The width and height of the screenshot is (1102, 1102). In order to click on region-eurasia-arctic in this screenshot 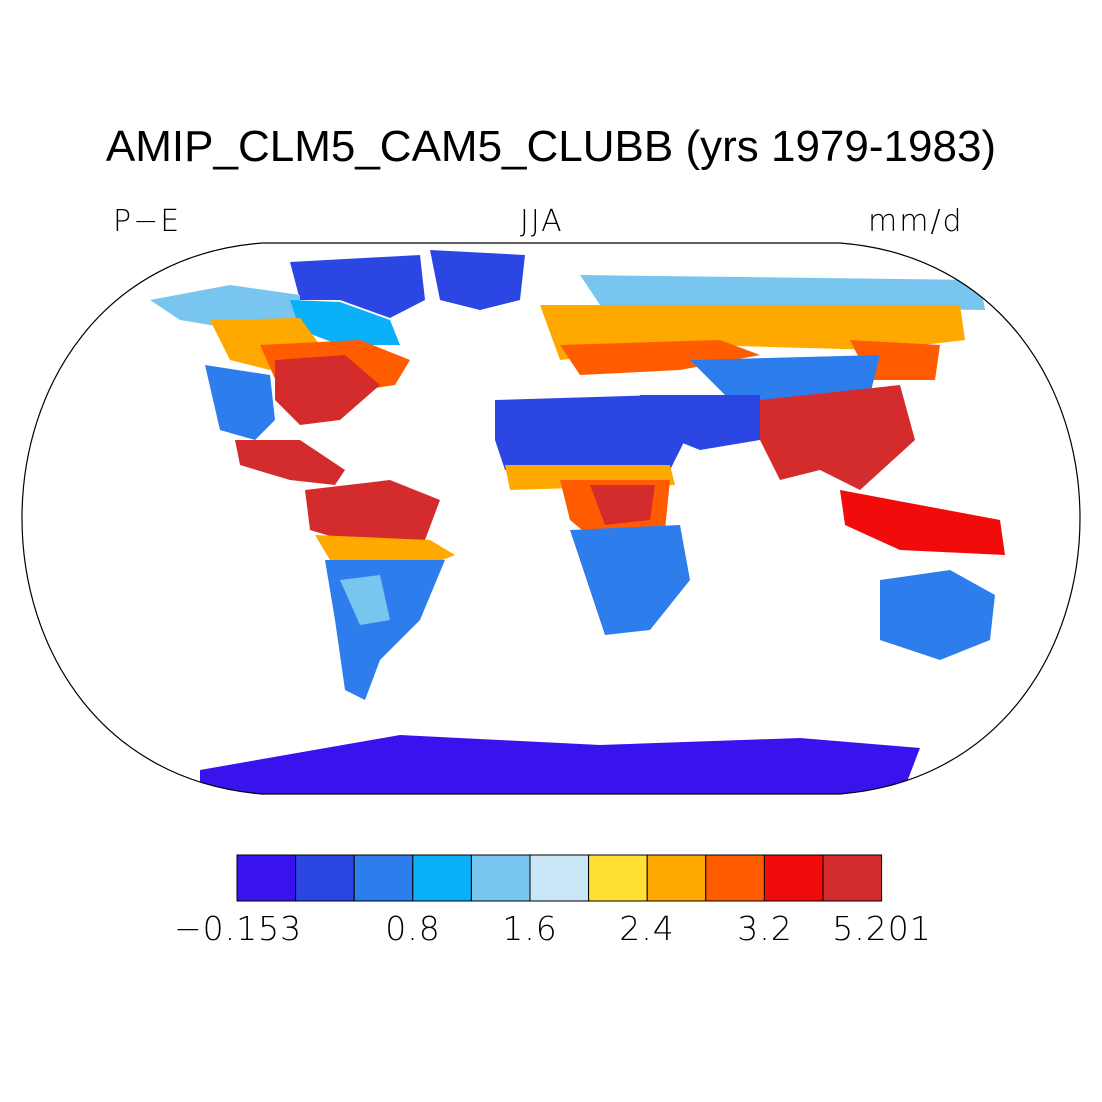, I will do `click(782, 292)`.